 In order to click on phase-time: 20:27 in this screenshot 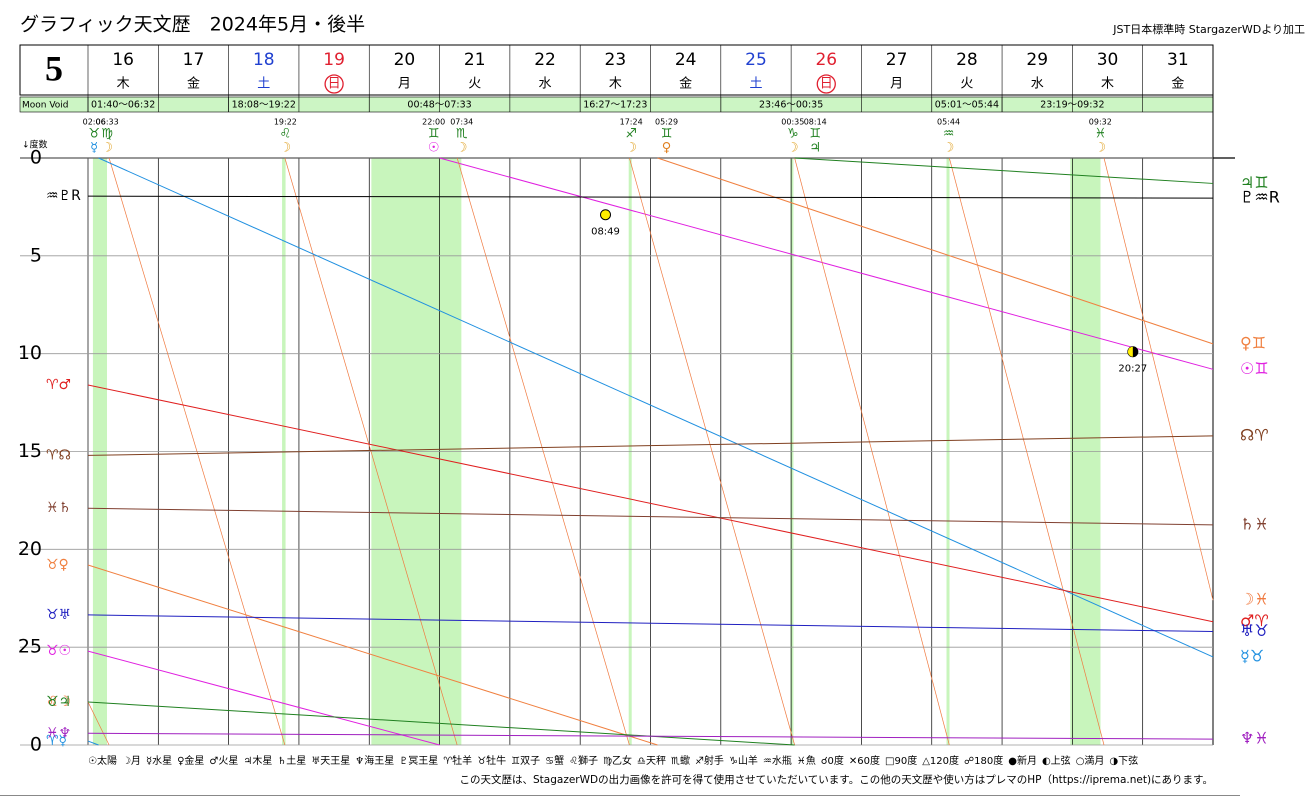, I will do `click(1132, 369)`.